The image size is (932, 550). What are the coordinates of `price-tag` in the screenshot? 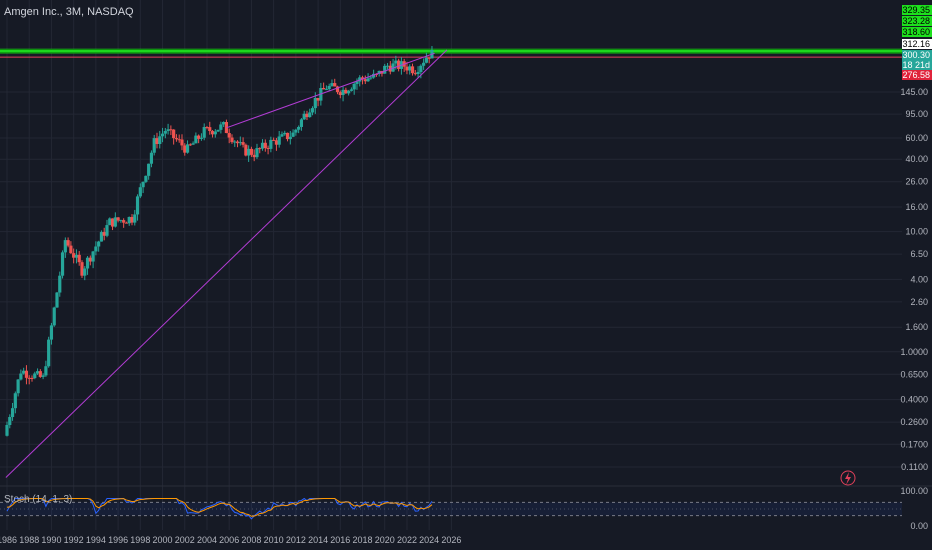 It's located at (917, 44).